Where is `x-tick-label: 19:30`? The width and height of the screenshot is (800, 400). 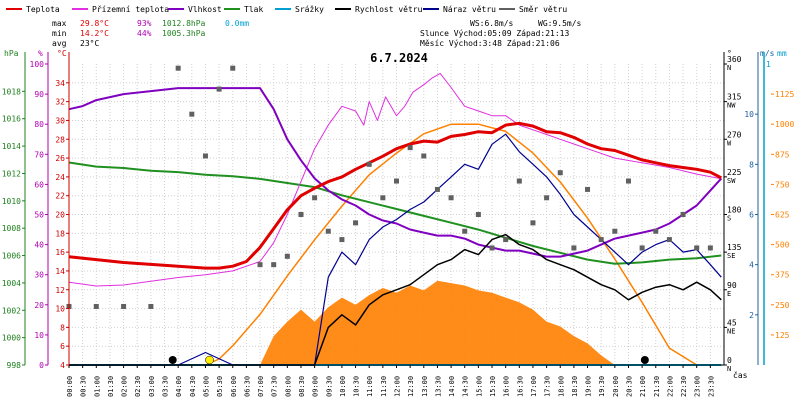
x-tick-label: 19:30 is located at coordinates (602, 386).